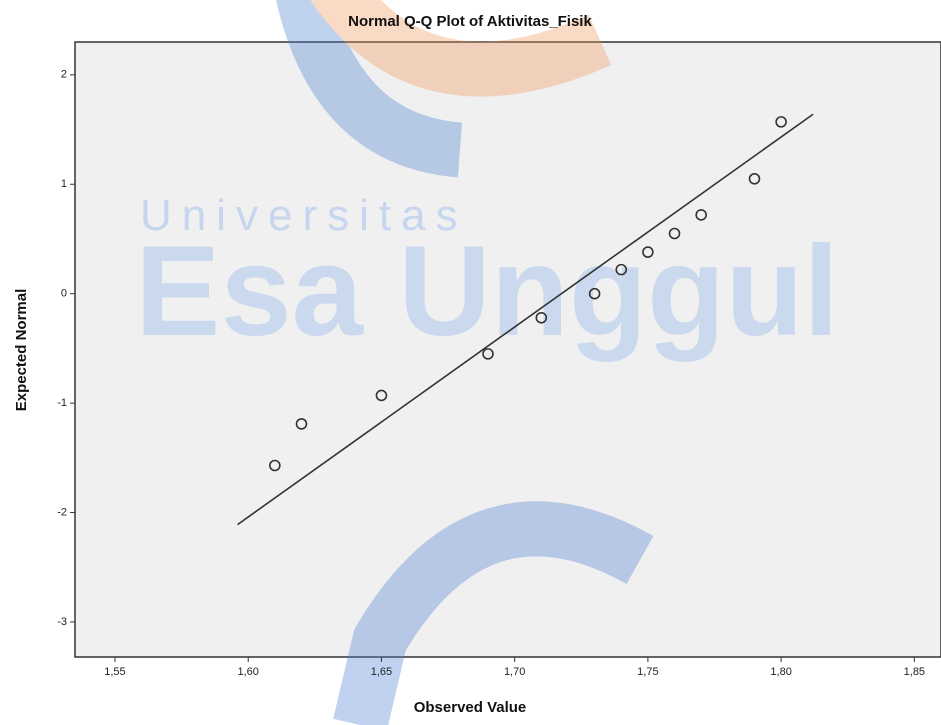 The height and width of the screenshot is (725, 941). Describe the element at coordinates (114, 672) in the screenshot. I see `x-tick-label: 1,55` at that location.